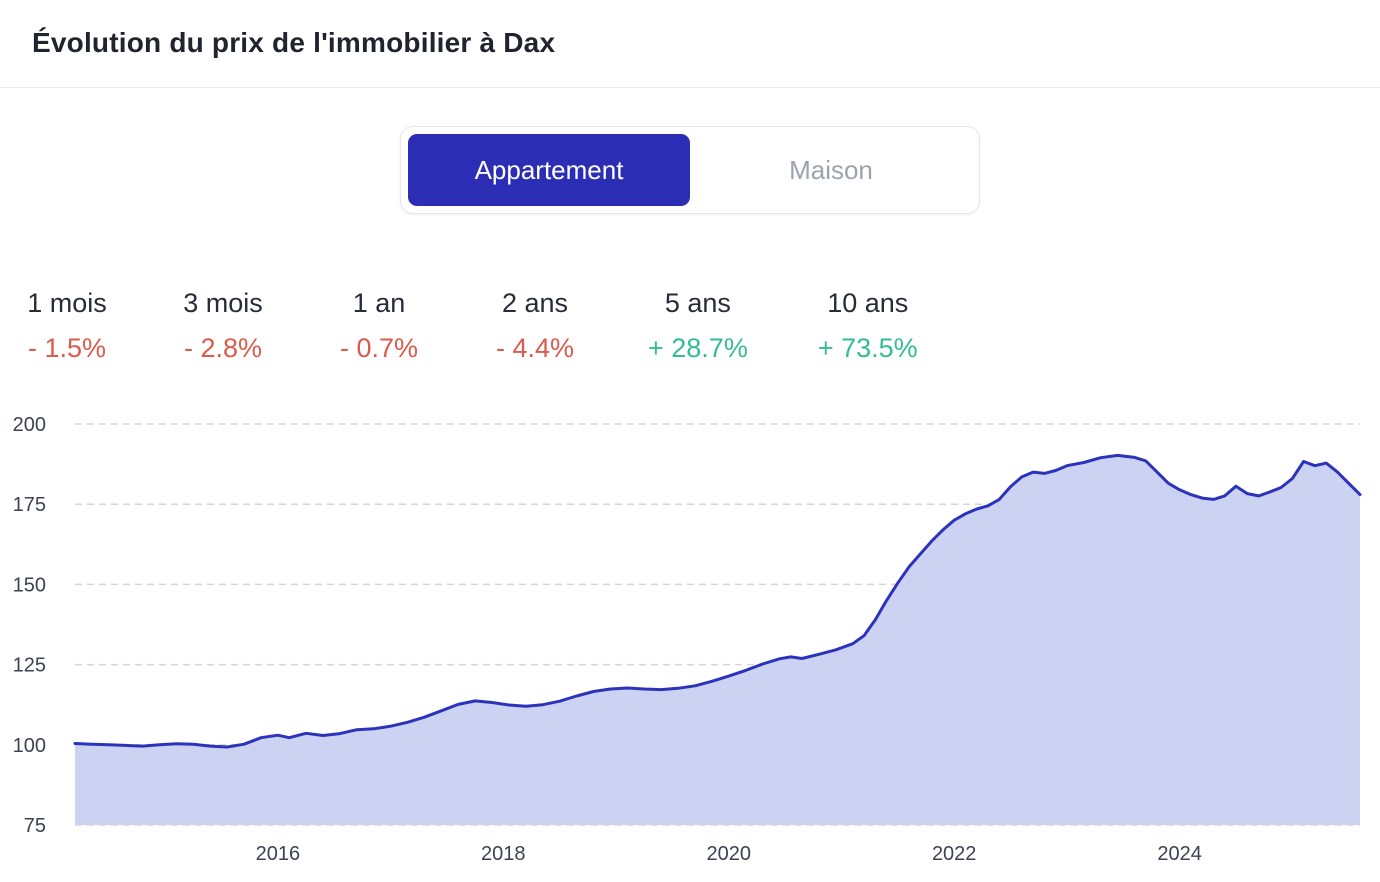 This screenshot has height=882, width=1380. I want to click on stat-value: - 0.7%, so click(379, 348).